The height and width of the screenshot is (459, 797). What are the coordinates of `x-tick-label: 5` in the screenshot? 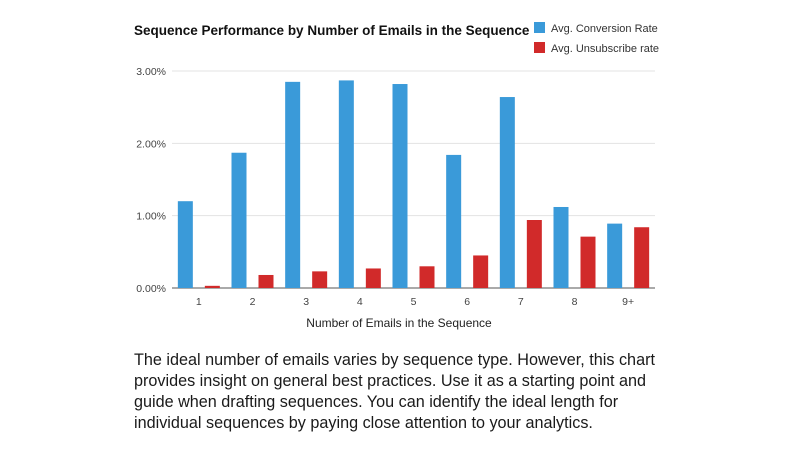 It's located at (414, 302).